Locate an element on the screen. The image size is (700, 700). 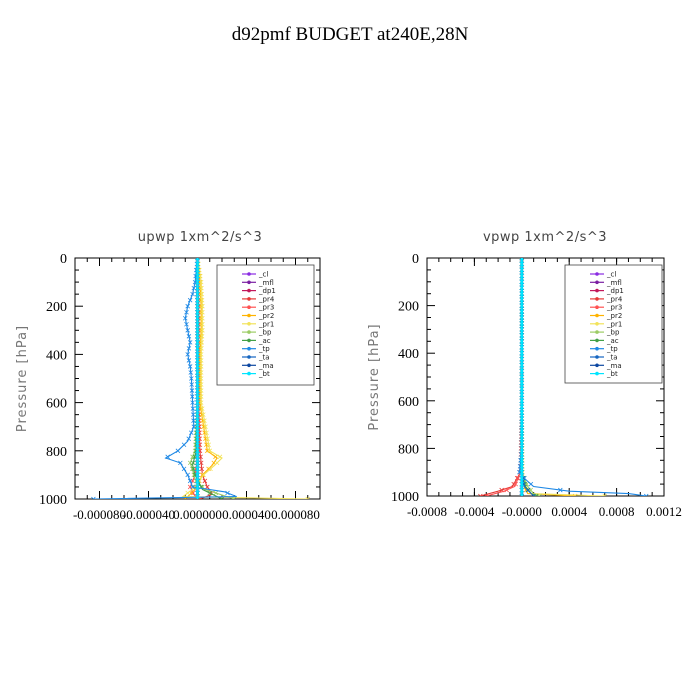
legend-label-dp1: _dp1 is located at coordinates (615, 291).